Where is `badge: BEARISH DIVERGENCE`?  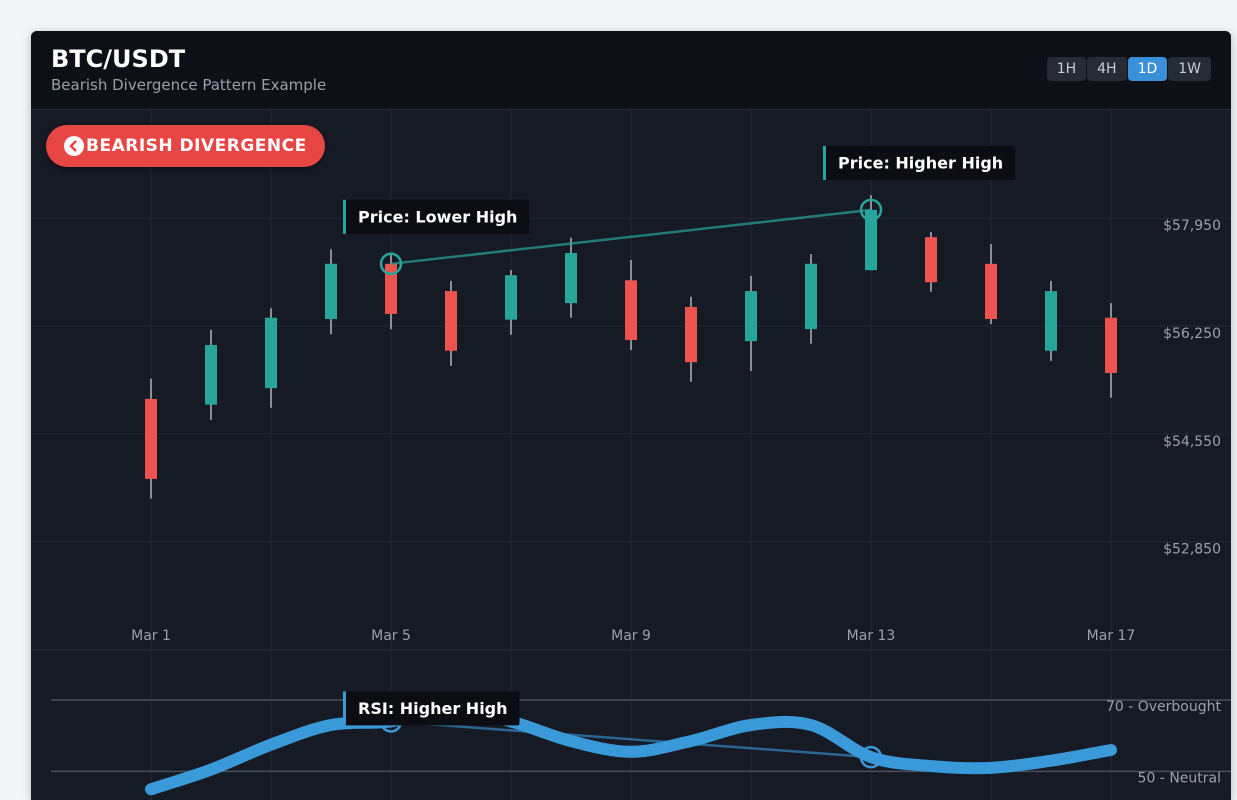 badge: BEARISH DIVERGENCE is located at coordinates (185, 146).